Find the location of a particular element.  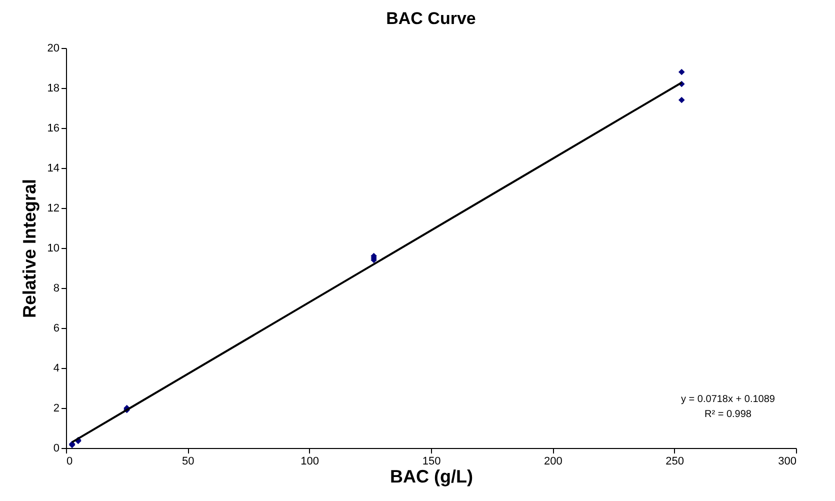

y-axis-title: Relative Integral is located at coordinates (29, 248).